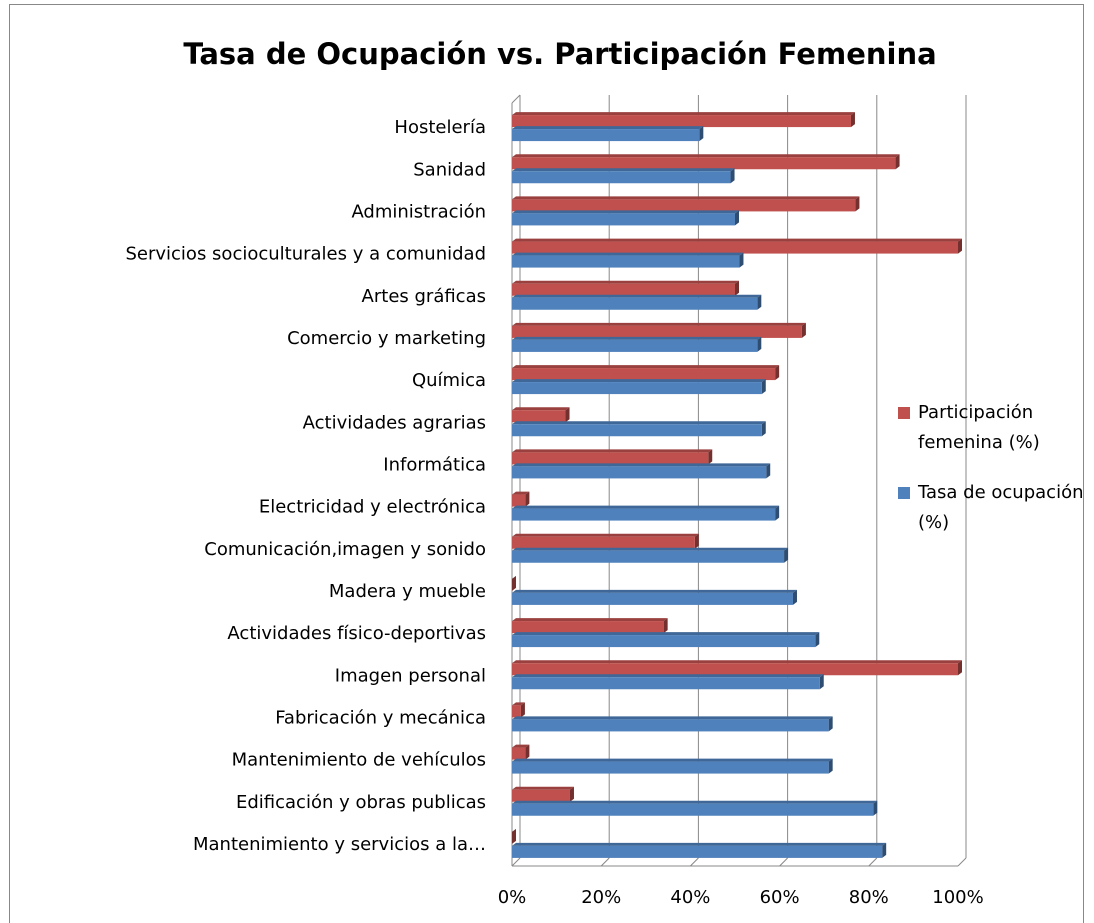 The height and width of the screenshot is (923, 1094). I want to click on x-tick-label: 20%, so click(601, 897).